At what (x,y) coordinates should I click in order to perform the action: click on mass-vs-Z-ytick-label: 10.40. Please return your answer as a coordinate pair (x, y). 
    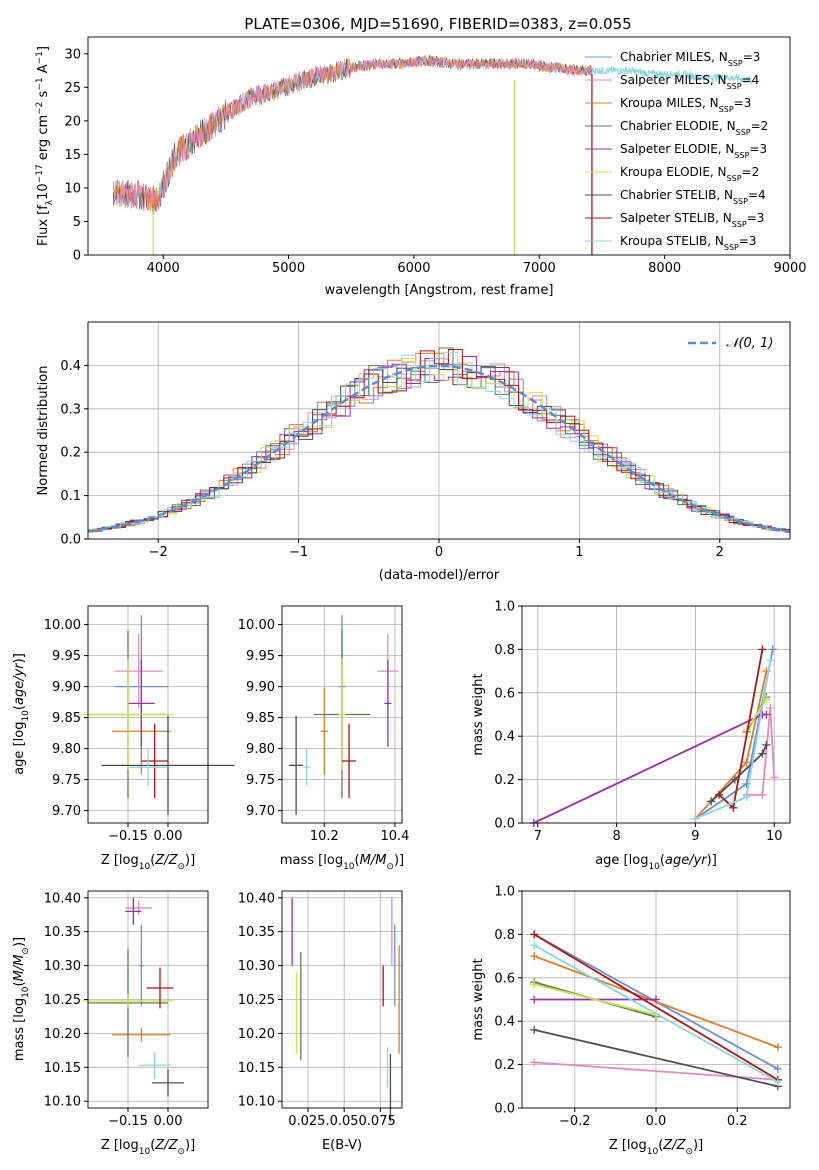
    Looking at the image, I should click on (62, 898).